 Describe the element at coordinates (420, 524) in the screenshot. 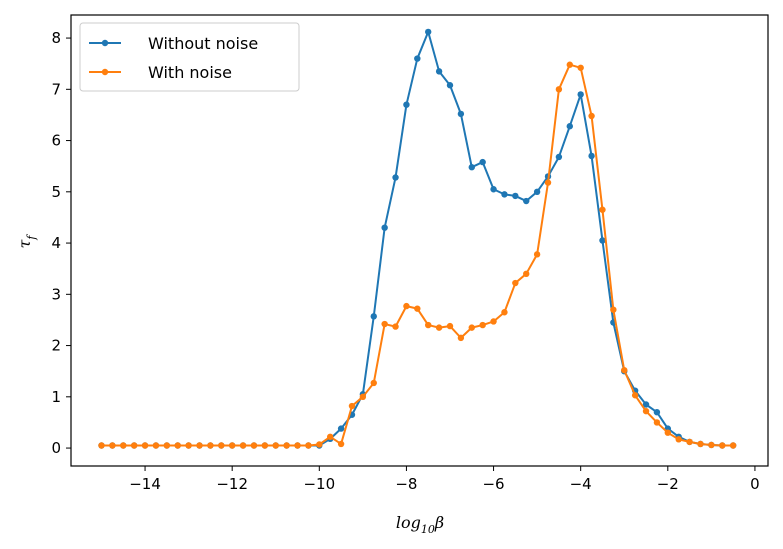

I see `x-axis-label: log10β` at that location.